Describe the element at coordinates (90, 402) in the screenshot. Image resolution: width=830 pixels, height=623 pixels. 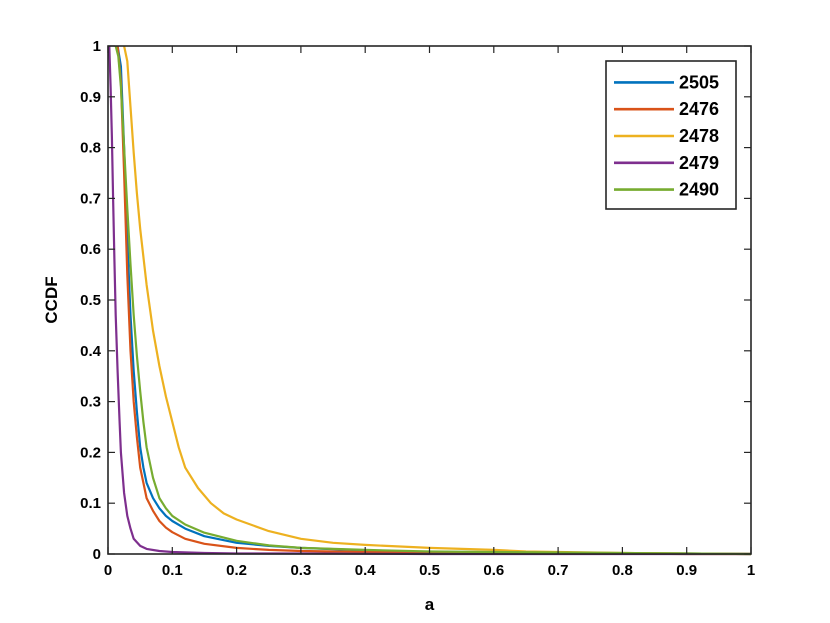
I see `y-tick-label: 0.3` at that location.